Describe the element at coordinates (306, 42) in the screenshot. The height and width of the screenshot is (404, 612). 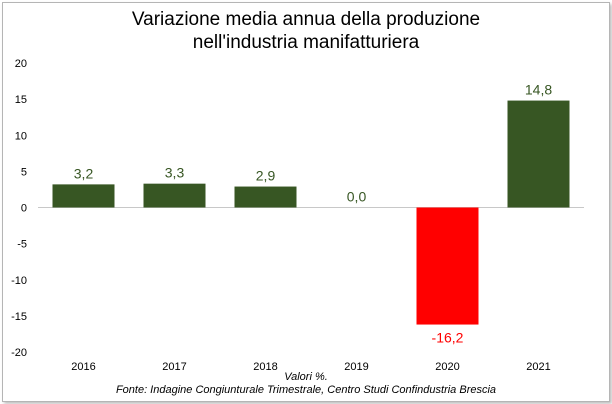
I see `chart-title-line-2: nell'industria manifatturiera` at that location.